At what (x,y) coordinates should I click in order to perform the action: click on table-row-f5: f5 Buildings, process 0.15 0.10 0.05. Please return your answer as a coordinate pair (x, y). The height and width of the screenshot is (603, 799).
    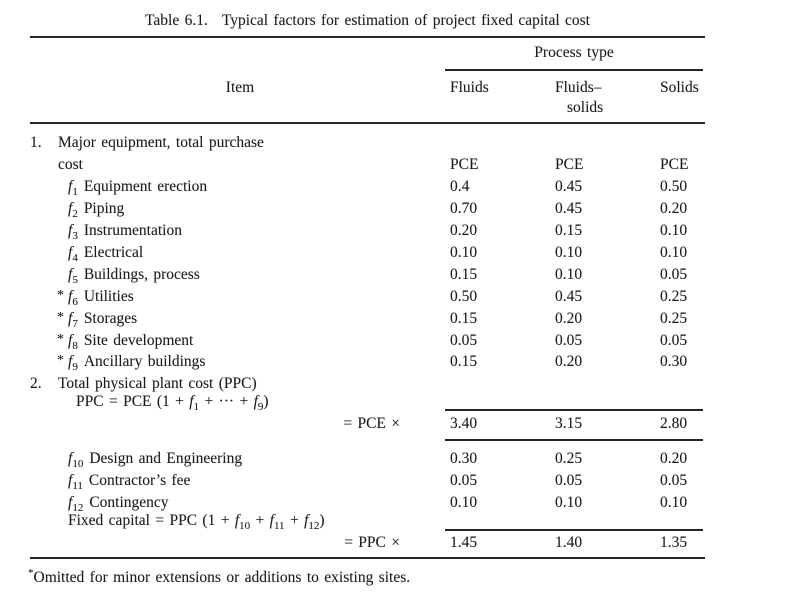
    Looking at the image, I should click on (367, 276).